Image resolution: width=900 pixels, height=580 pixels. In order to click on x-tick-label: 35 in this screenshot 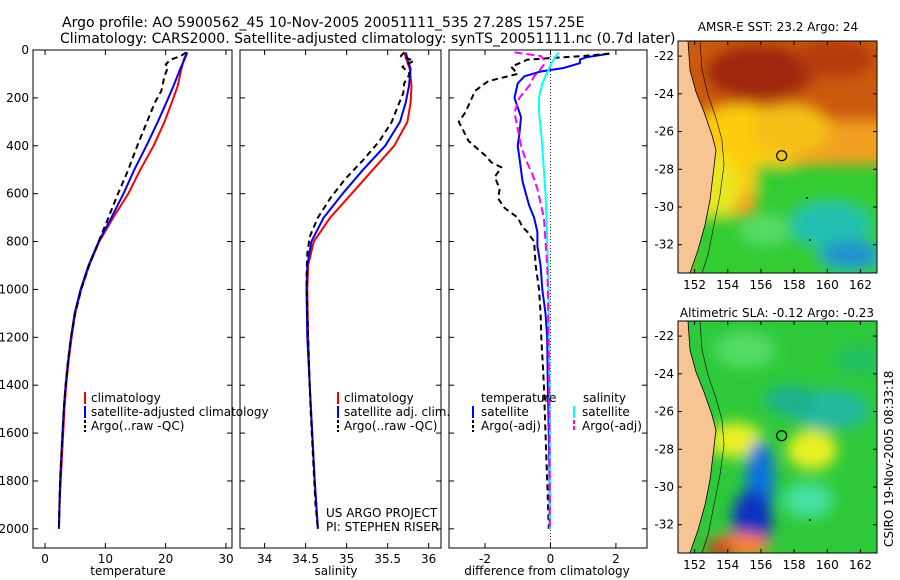, I will do `click(346, 559)`.